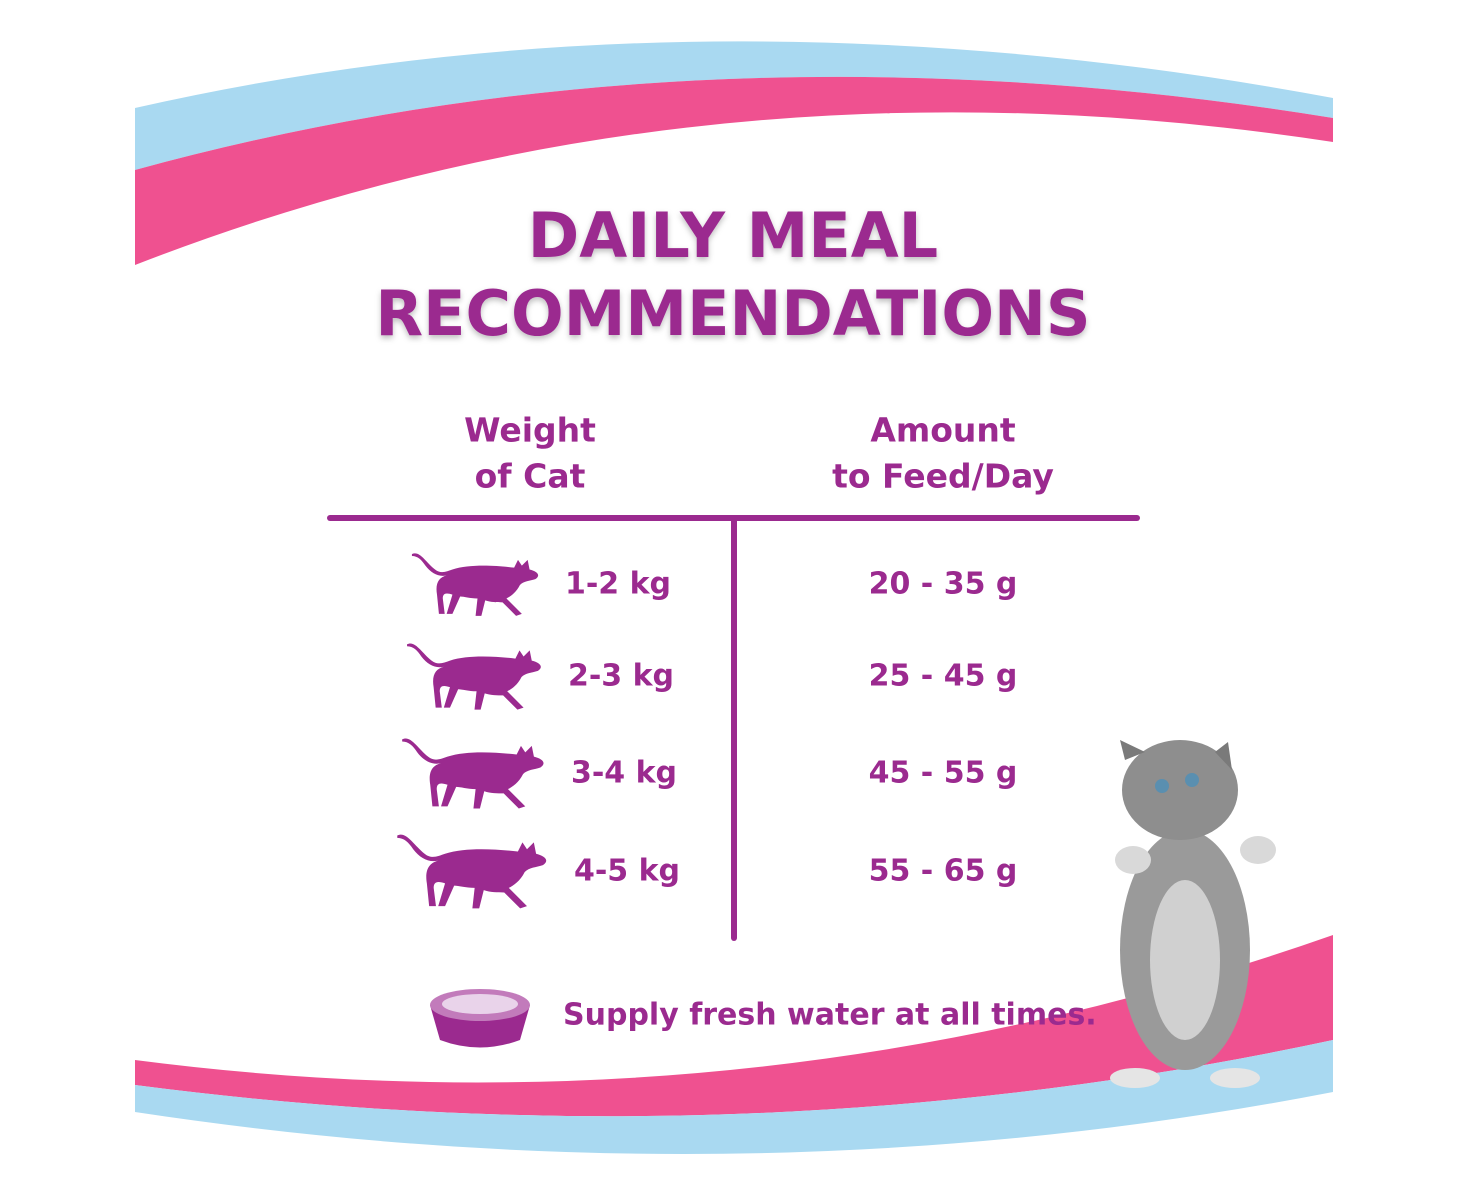 Image resolution: width=1468 pixels, height=1201 pixels. What do you see at coordinates (943, 476) in the screenshot?
I see `column-header: to Feed/Day` at bounding box center [943, 476].